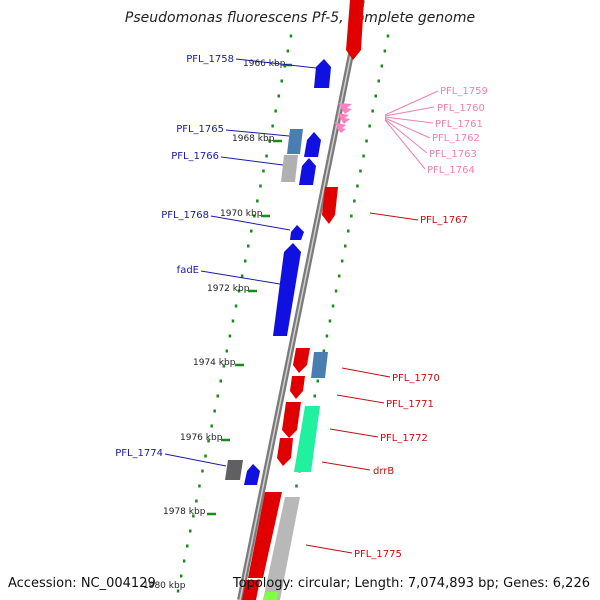 This screenshot has height=600, width=600. Describe the element at coordinates (444, 220) in the screenshot. I see `gene-label-pfl1767: PFL_1767` at that location.